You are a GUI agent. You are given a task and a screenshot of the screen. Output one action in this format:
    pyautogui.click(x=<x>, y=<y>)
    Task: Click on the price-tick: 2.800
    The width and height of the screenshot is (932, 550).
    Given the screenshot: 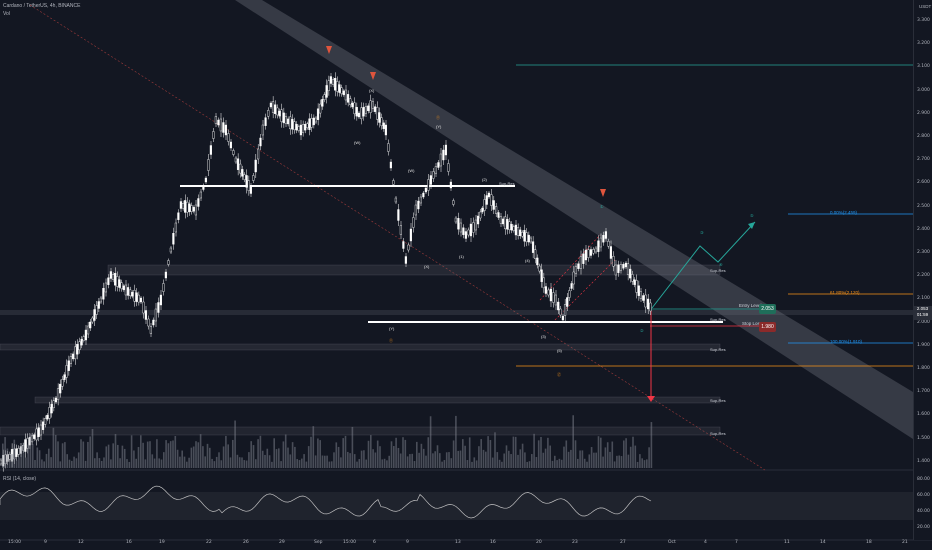 What is the action you would take?
    pyautogui.click(x=923, y=136)
    